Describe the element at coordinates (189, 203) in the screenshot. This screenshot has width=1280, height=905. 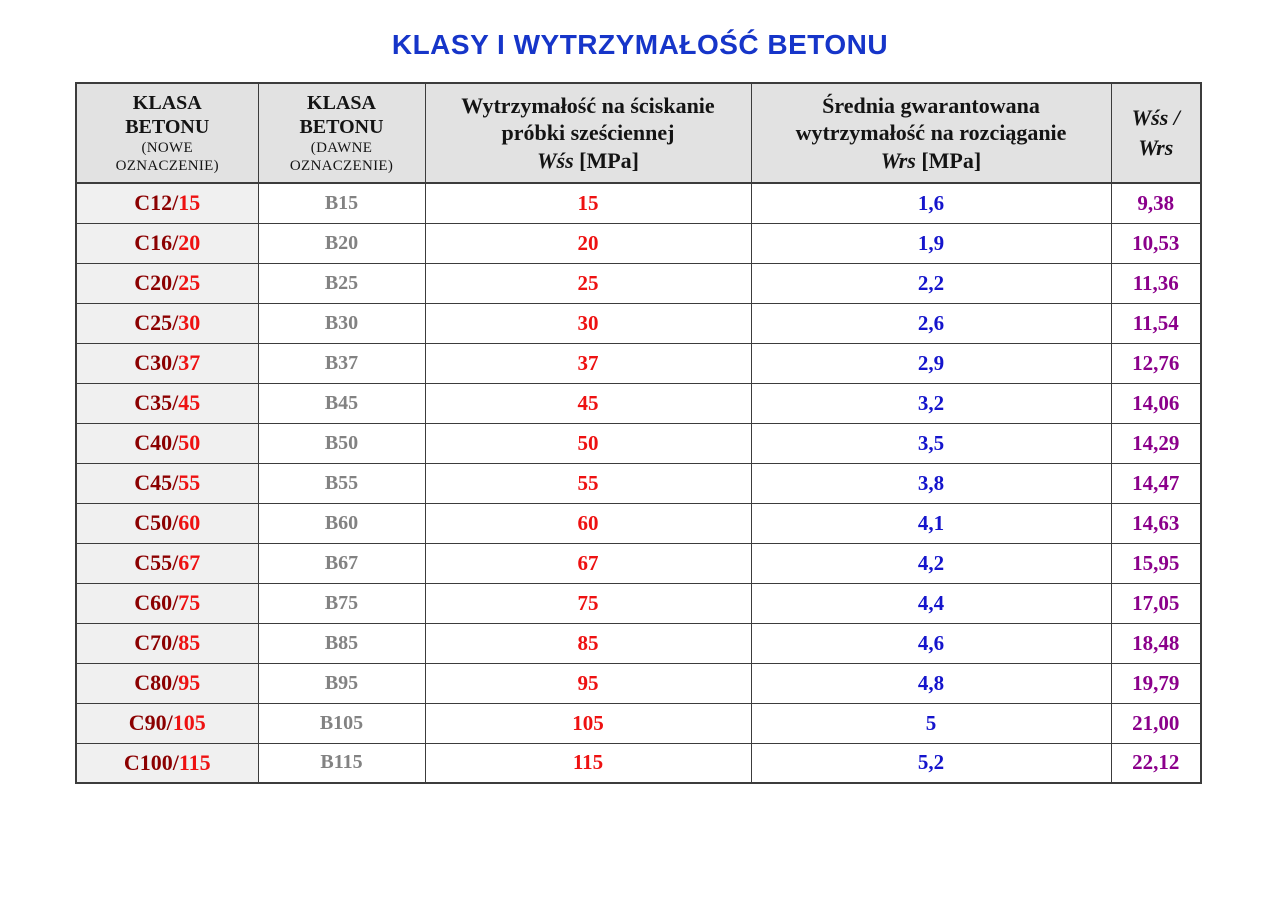
I see `new-class-suffix: 15` at that location.